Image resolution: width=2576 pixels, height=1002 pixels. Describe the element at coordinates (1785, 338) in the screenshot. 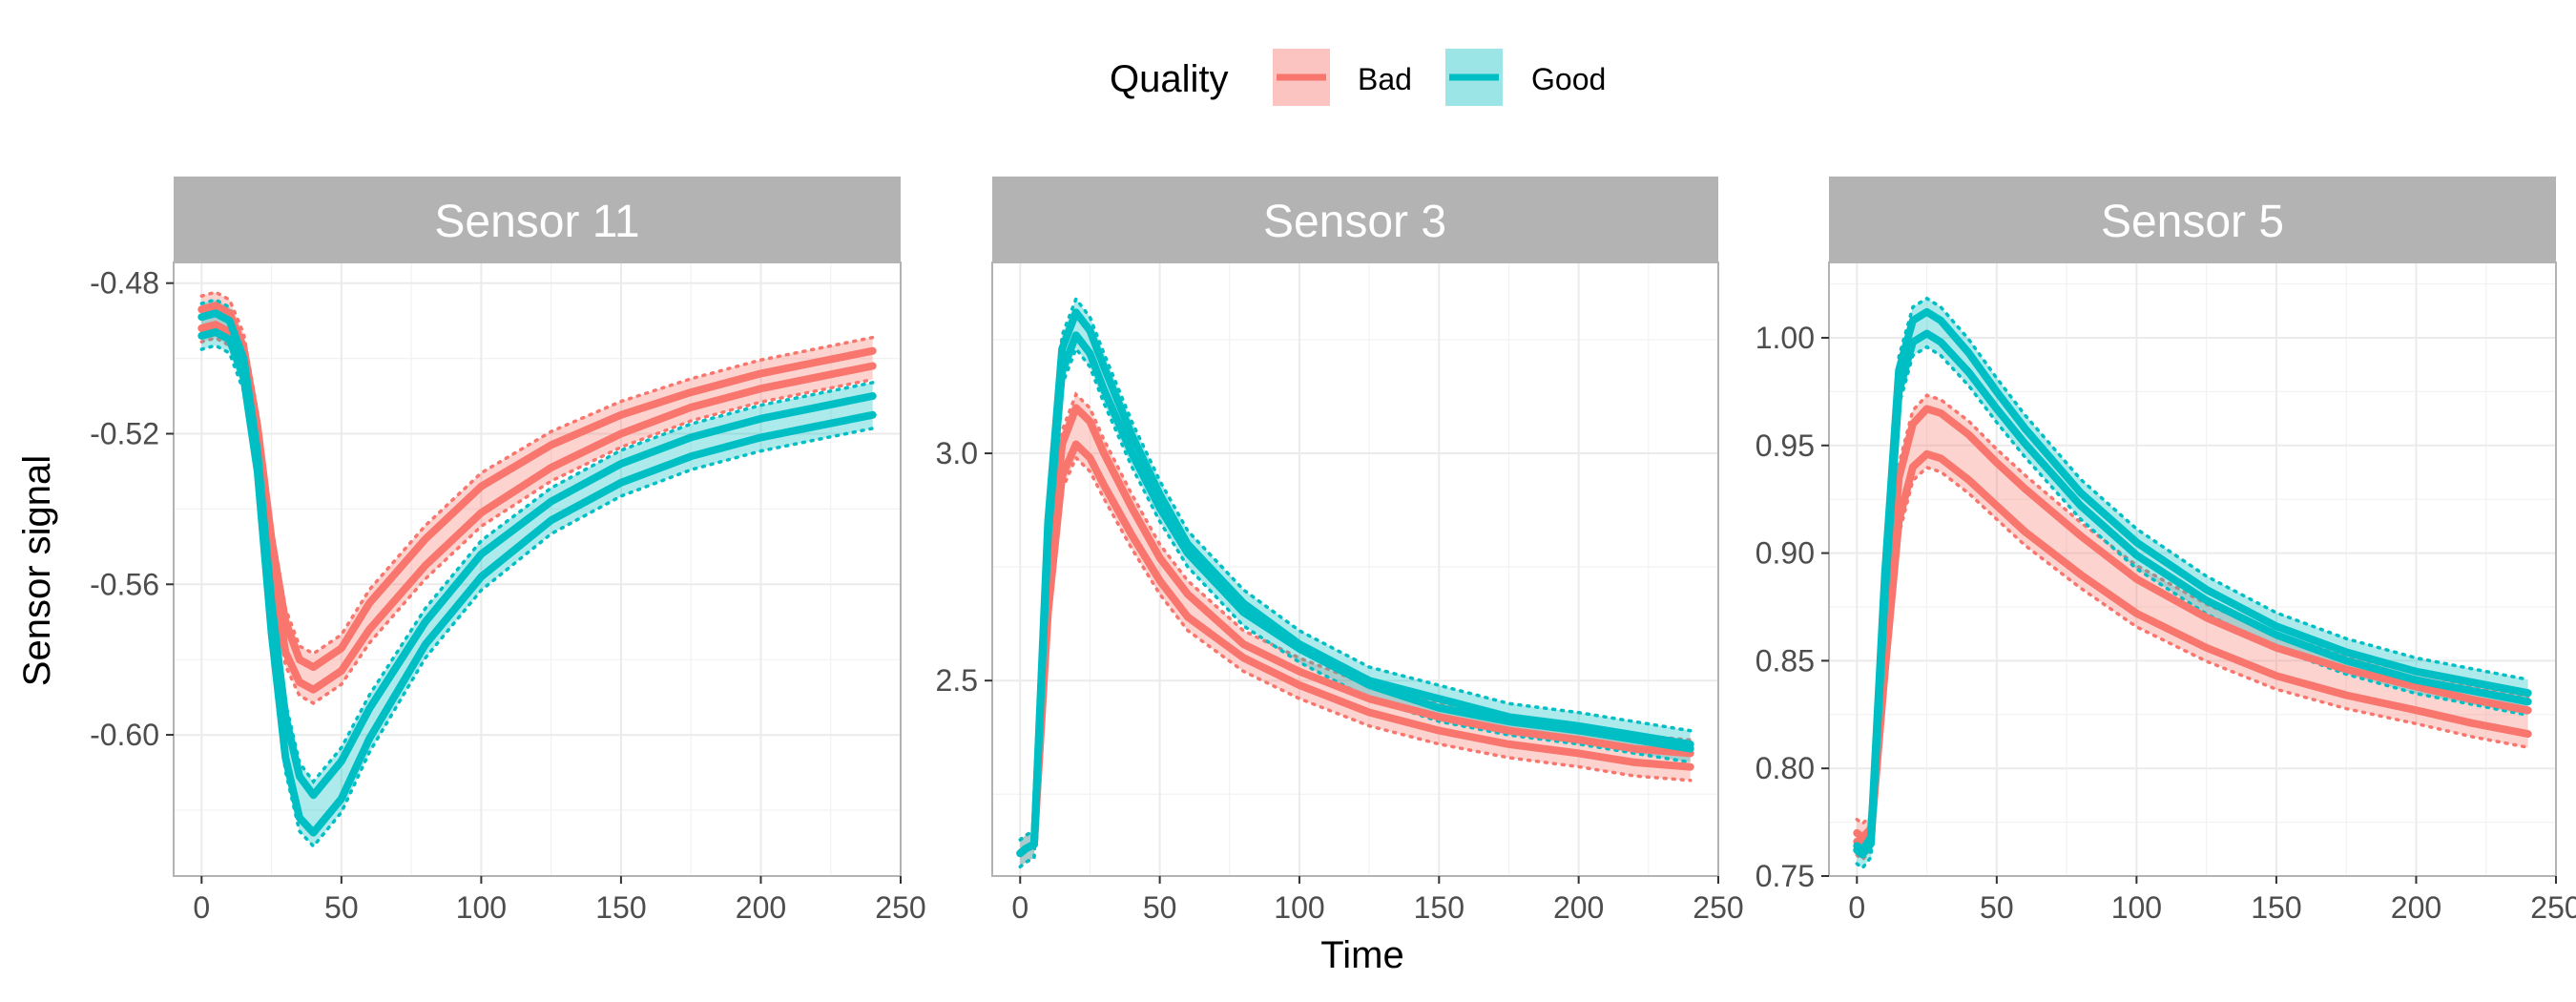

I see `y-tick-label: 1.00` at that location.